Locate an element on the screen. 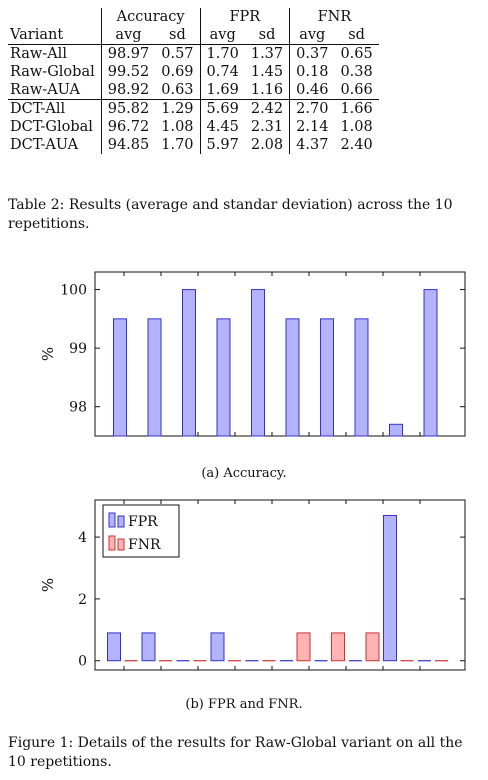 The width and height of the screenshot is (488, 780). table-cell: 2.31 is located at coordinates (267, 127).